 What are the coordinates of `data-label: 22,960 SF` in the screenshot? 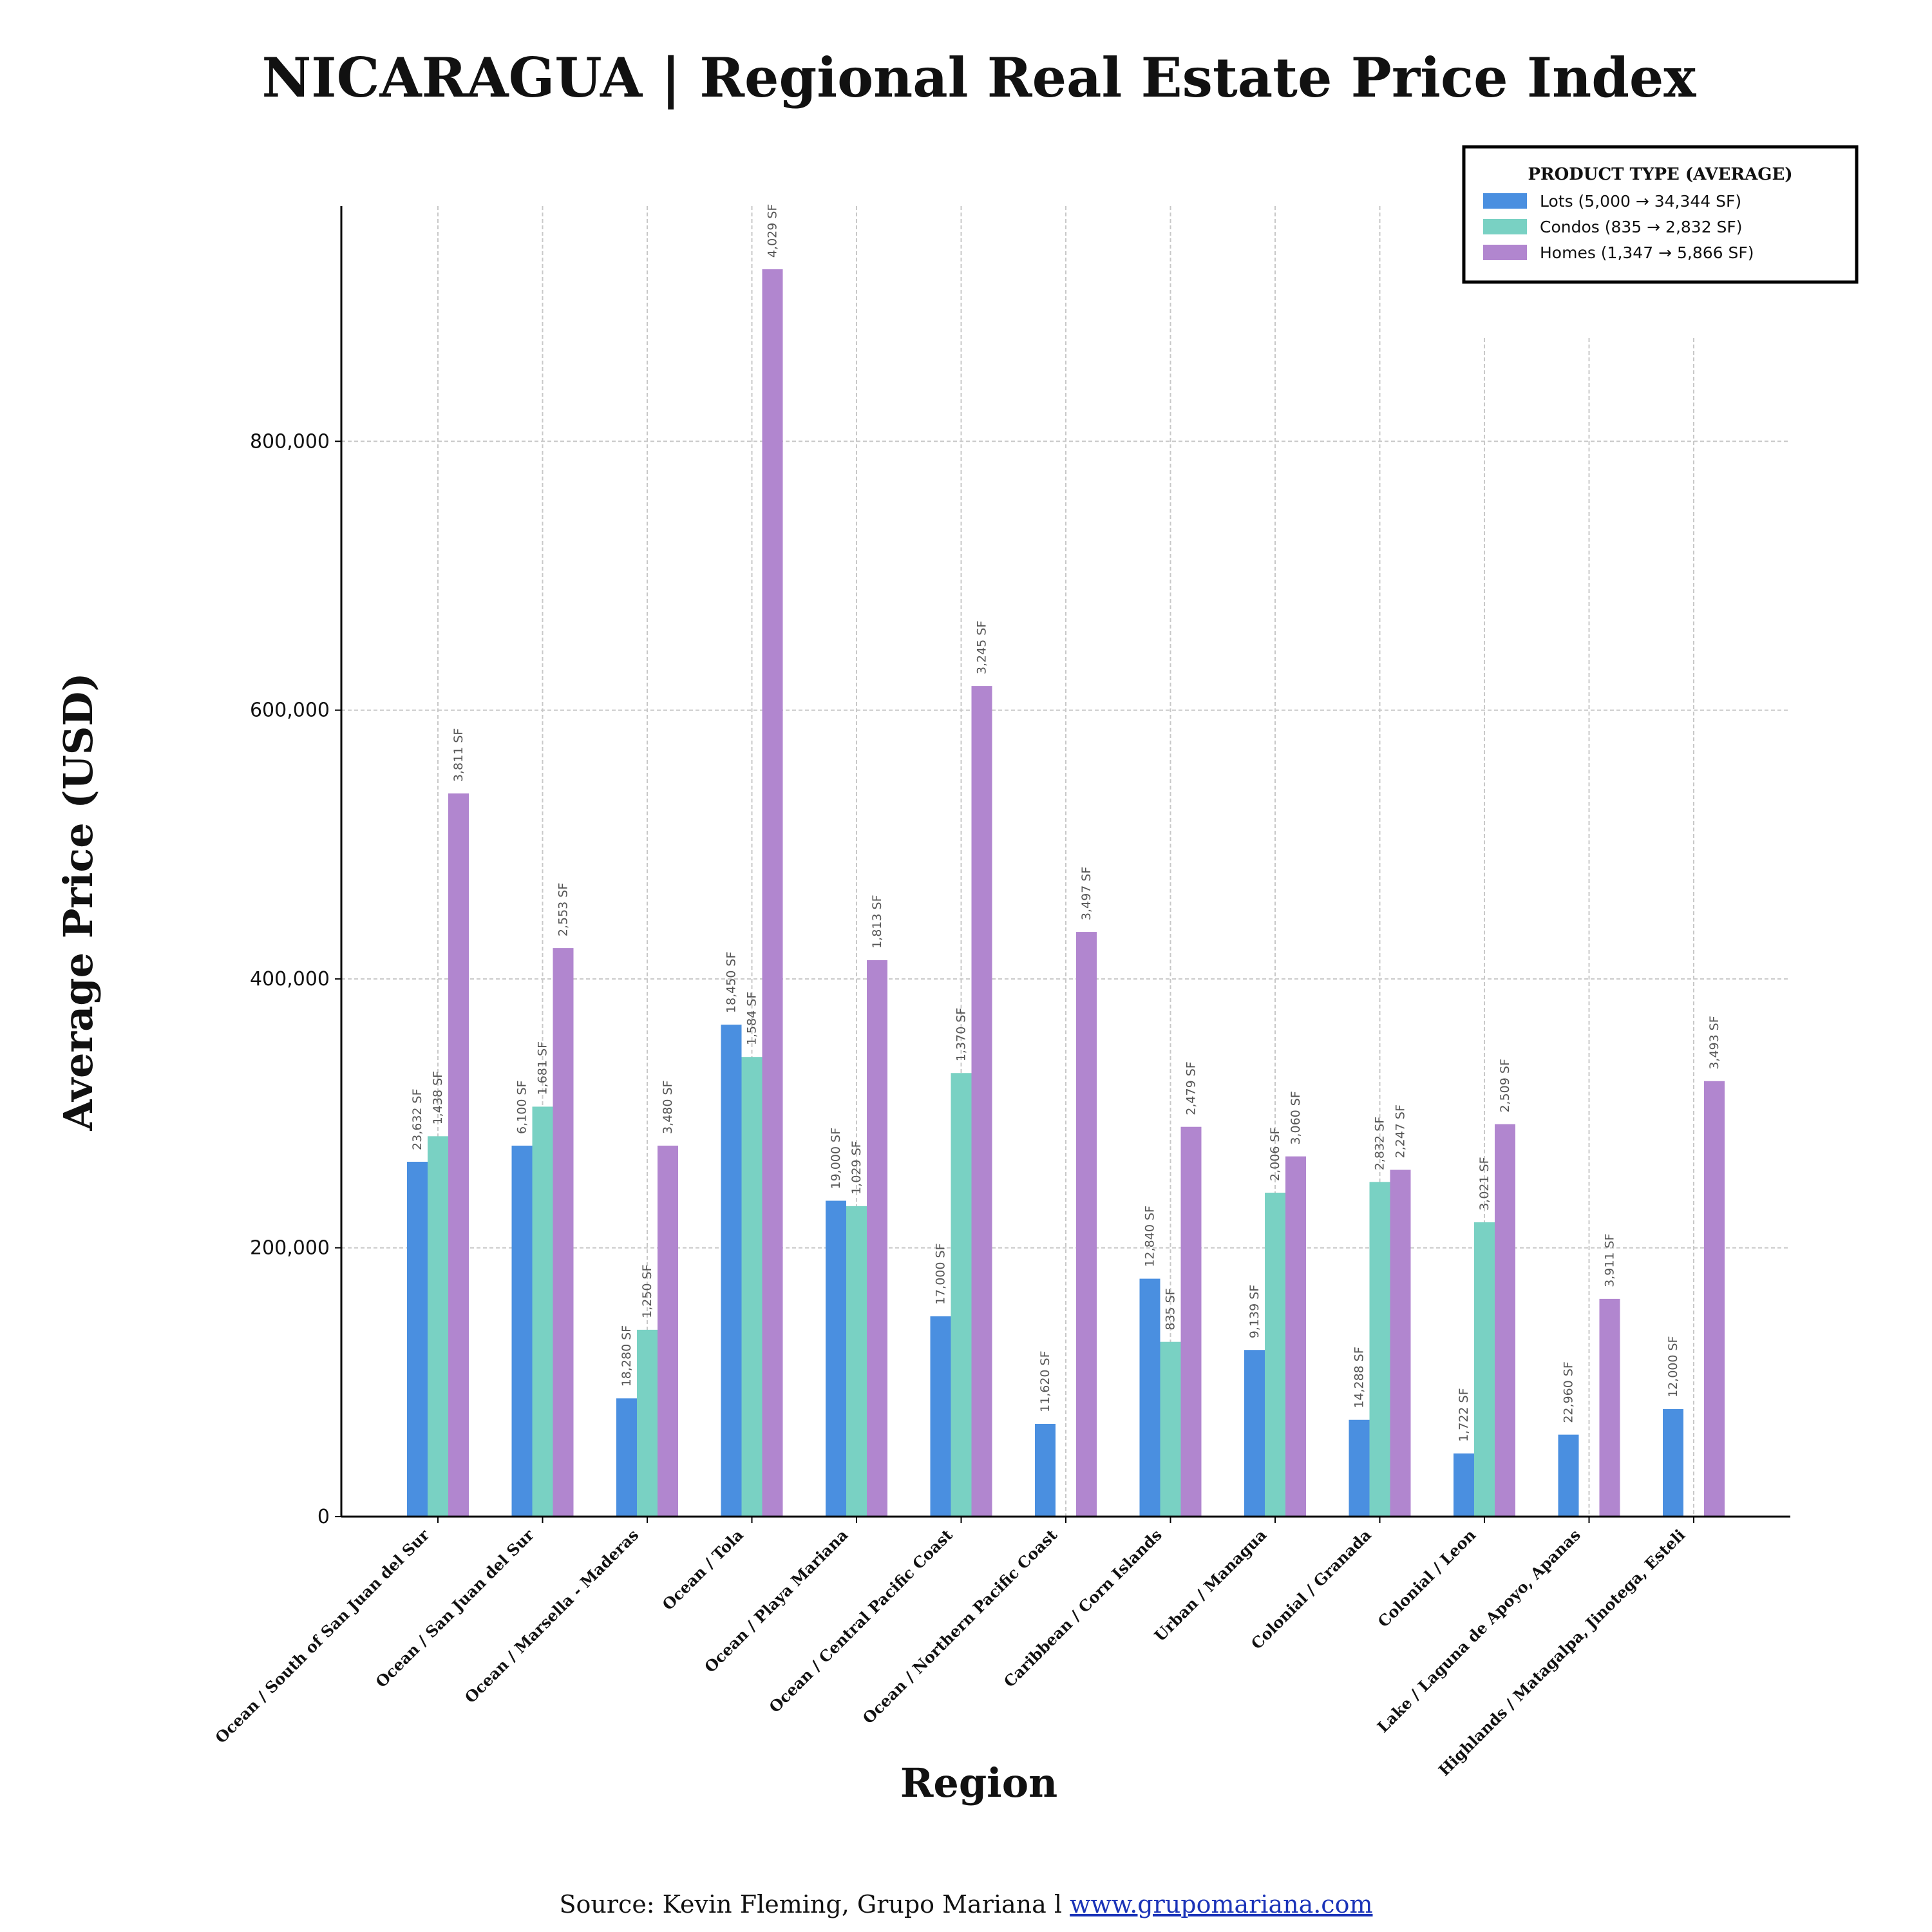 It's located at (1569, 1392).